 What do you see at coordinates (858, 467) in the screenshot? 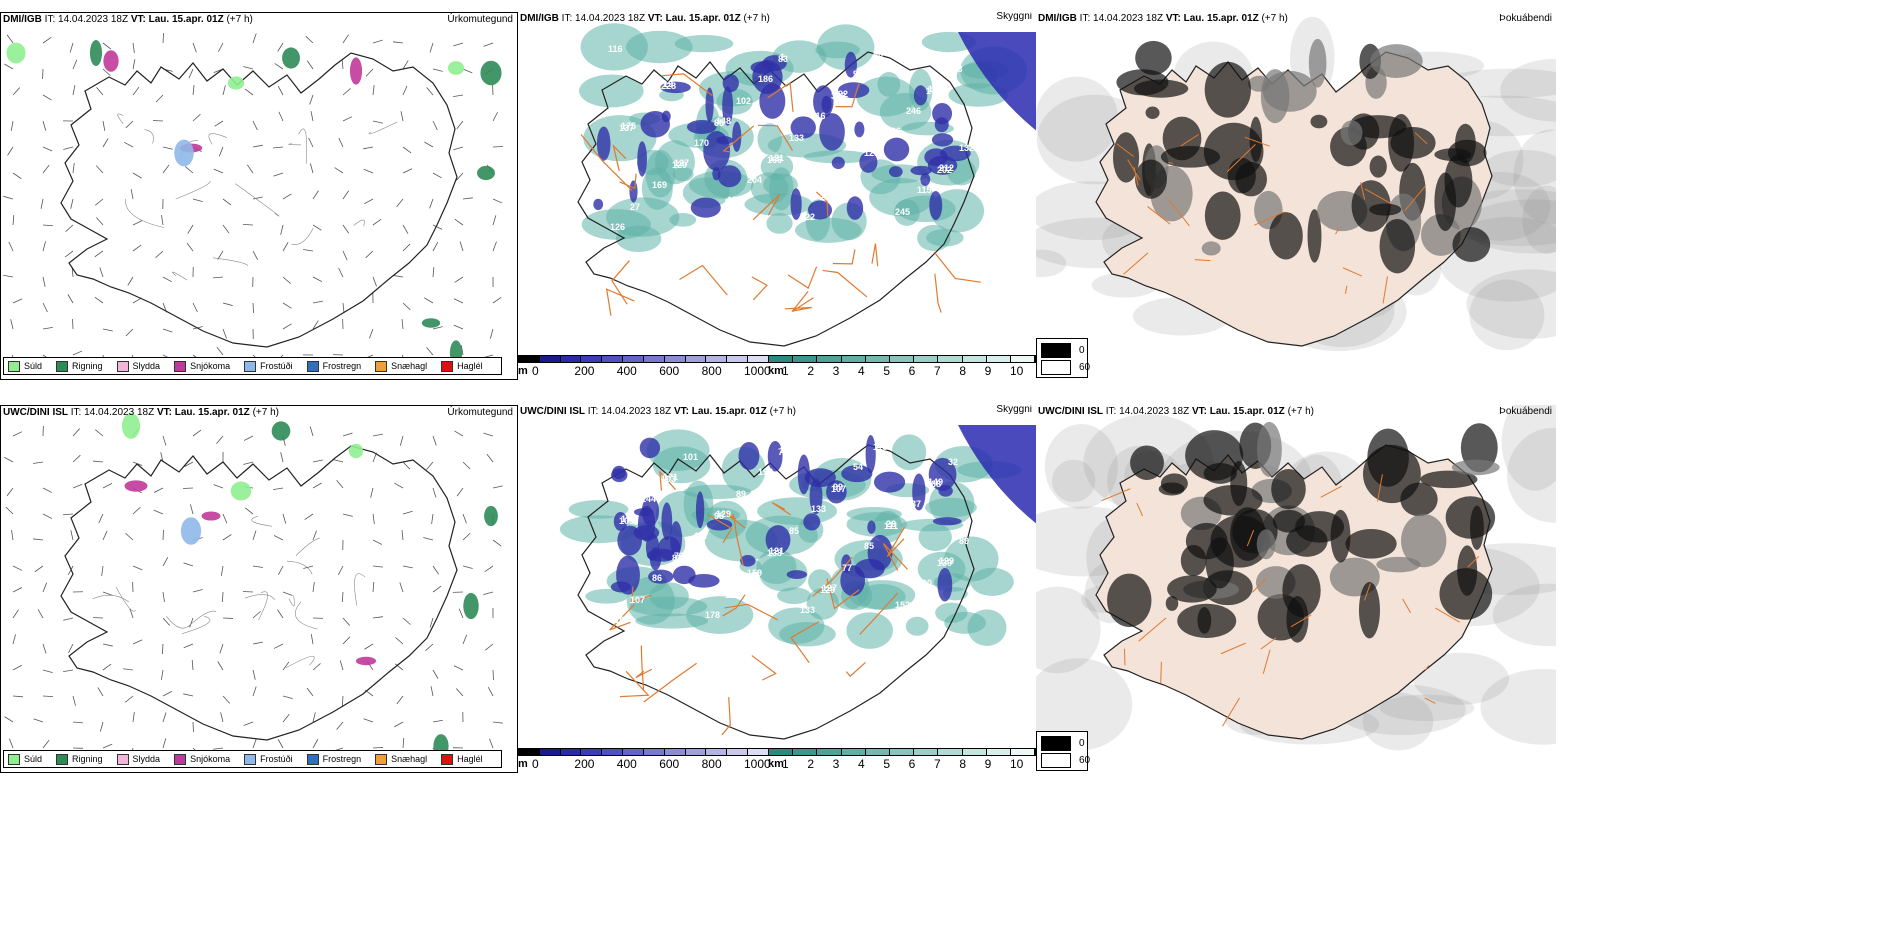
I see `cloudbase-label: 54` at bounding box center [858, 467].